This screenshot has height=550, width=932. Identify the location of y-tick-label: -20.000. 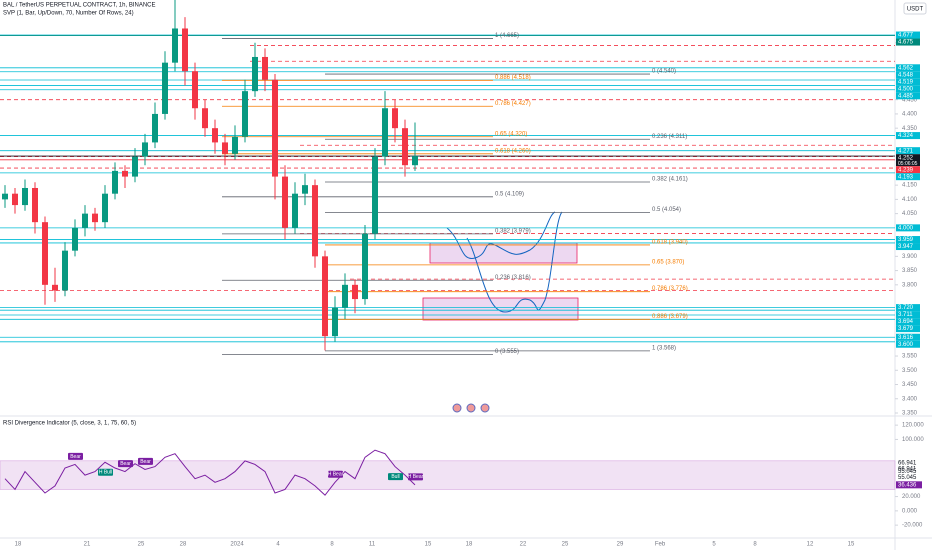
(912, 526).